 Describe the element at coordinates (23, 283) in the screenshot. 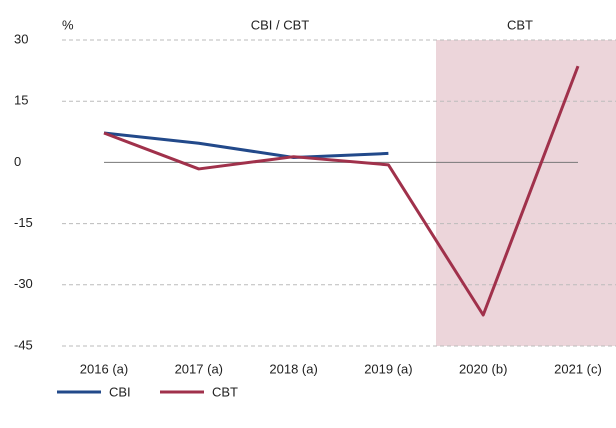

I see `y-tick-label: -30` at that location.